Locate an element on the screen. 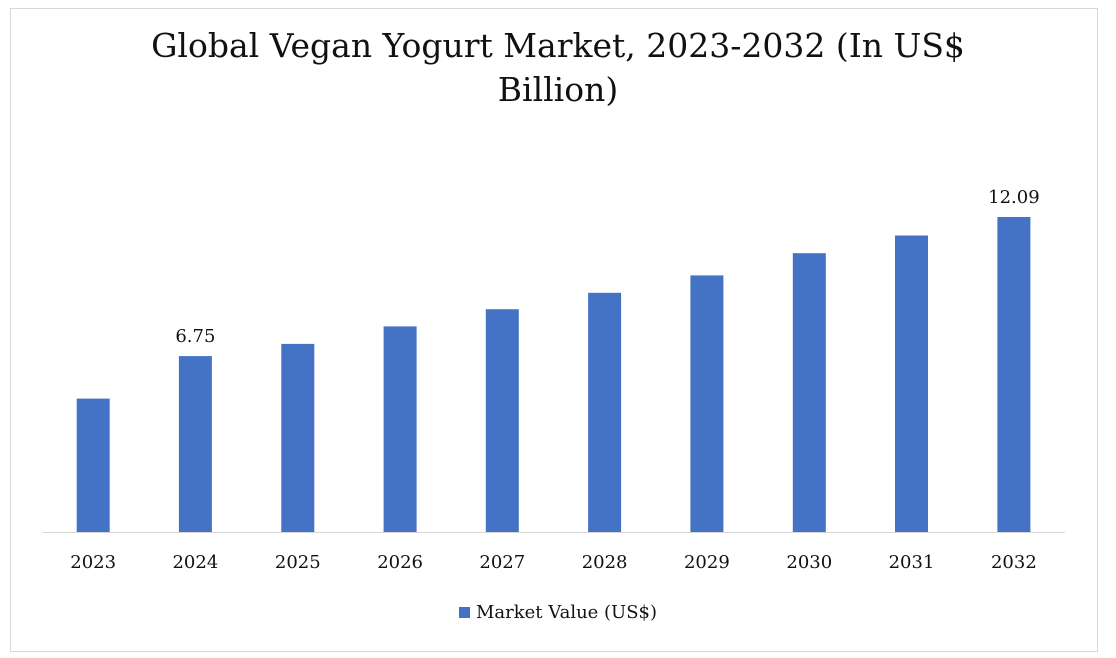  bar-2026 is located at coordinates (400, 429).